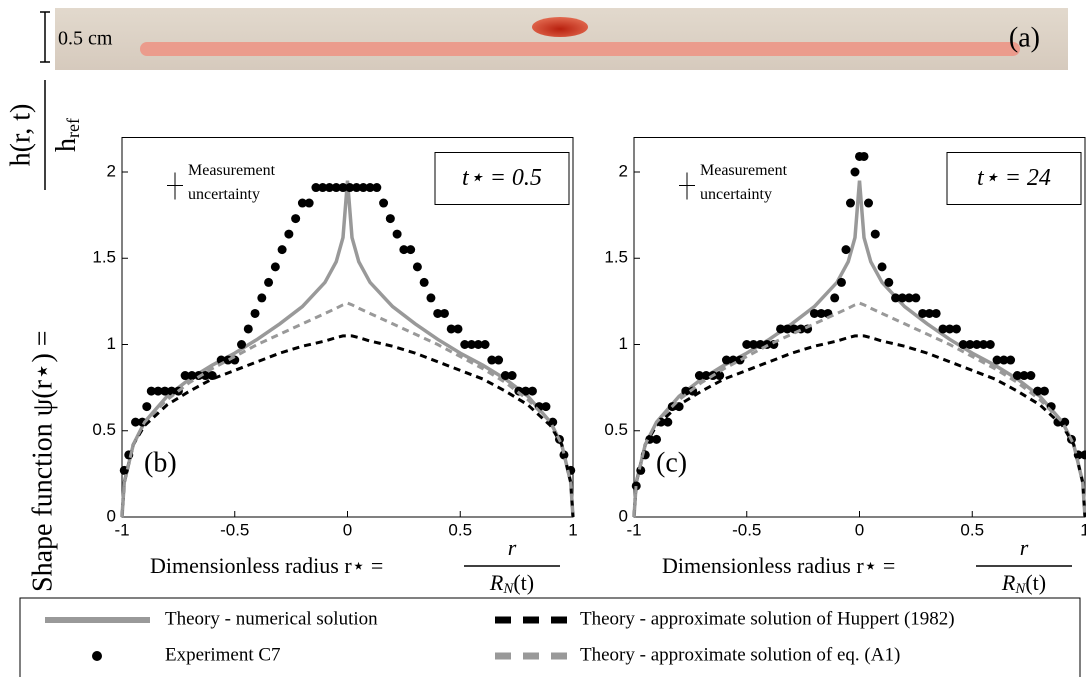 The image size is (1086, 677). I want to click on y-label-den-sub: ref, so click(73, 128).